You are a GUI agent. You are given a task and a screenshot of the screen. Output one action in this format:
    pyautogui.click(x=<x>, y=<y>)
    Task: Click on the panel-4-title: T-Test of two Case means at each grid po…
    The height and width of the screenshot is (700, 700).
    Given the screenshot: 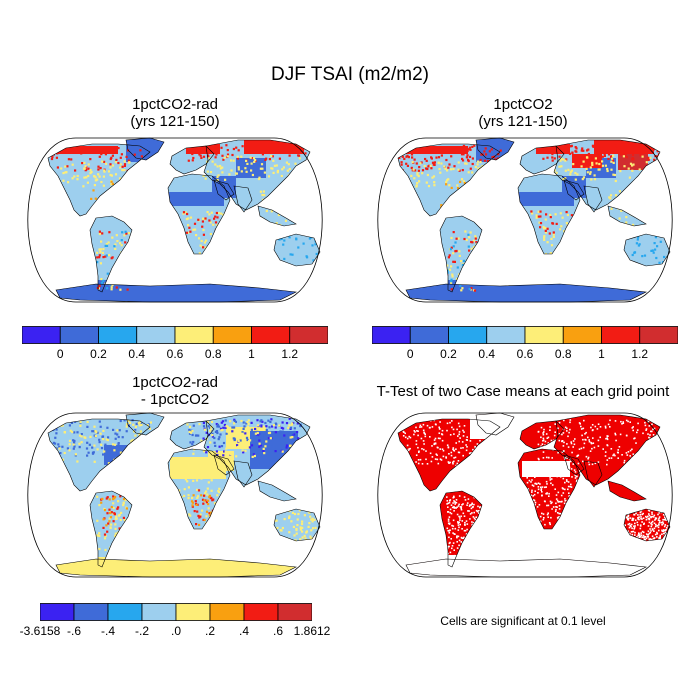 What is the action you would take?
    pyautogui.click(x=523, y=391)
    